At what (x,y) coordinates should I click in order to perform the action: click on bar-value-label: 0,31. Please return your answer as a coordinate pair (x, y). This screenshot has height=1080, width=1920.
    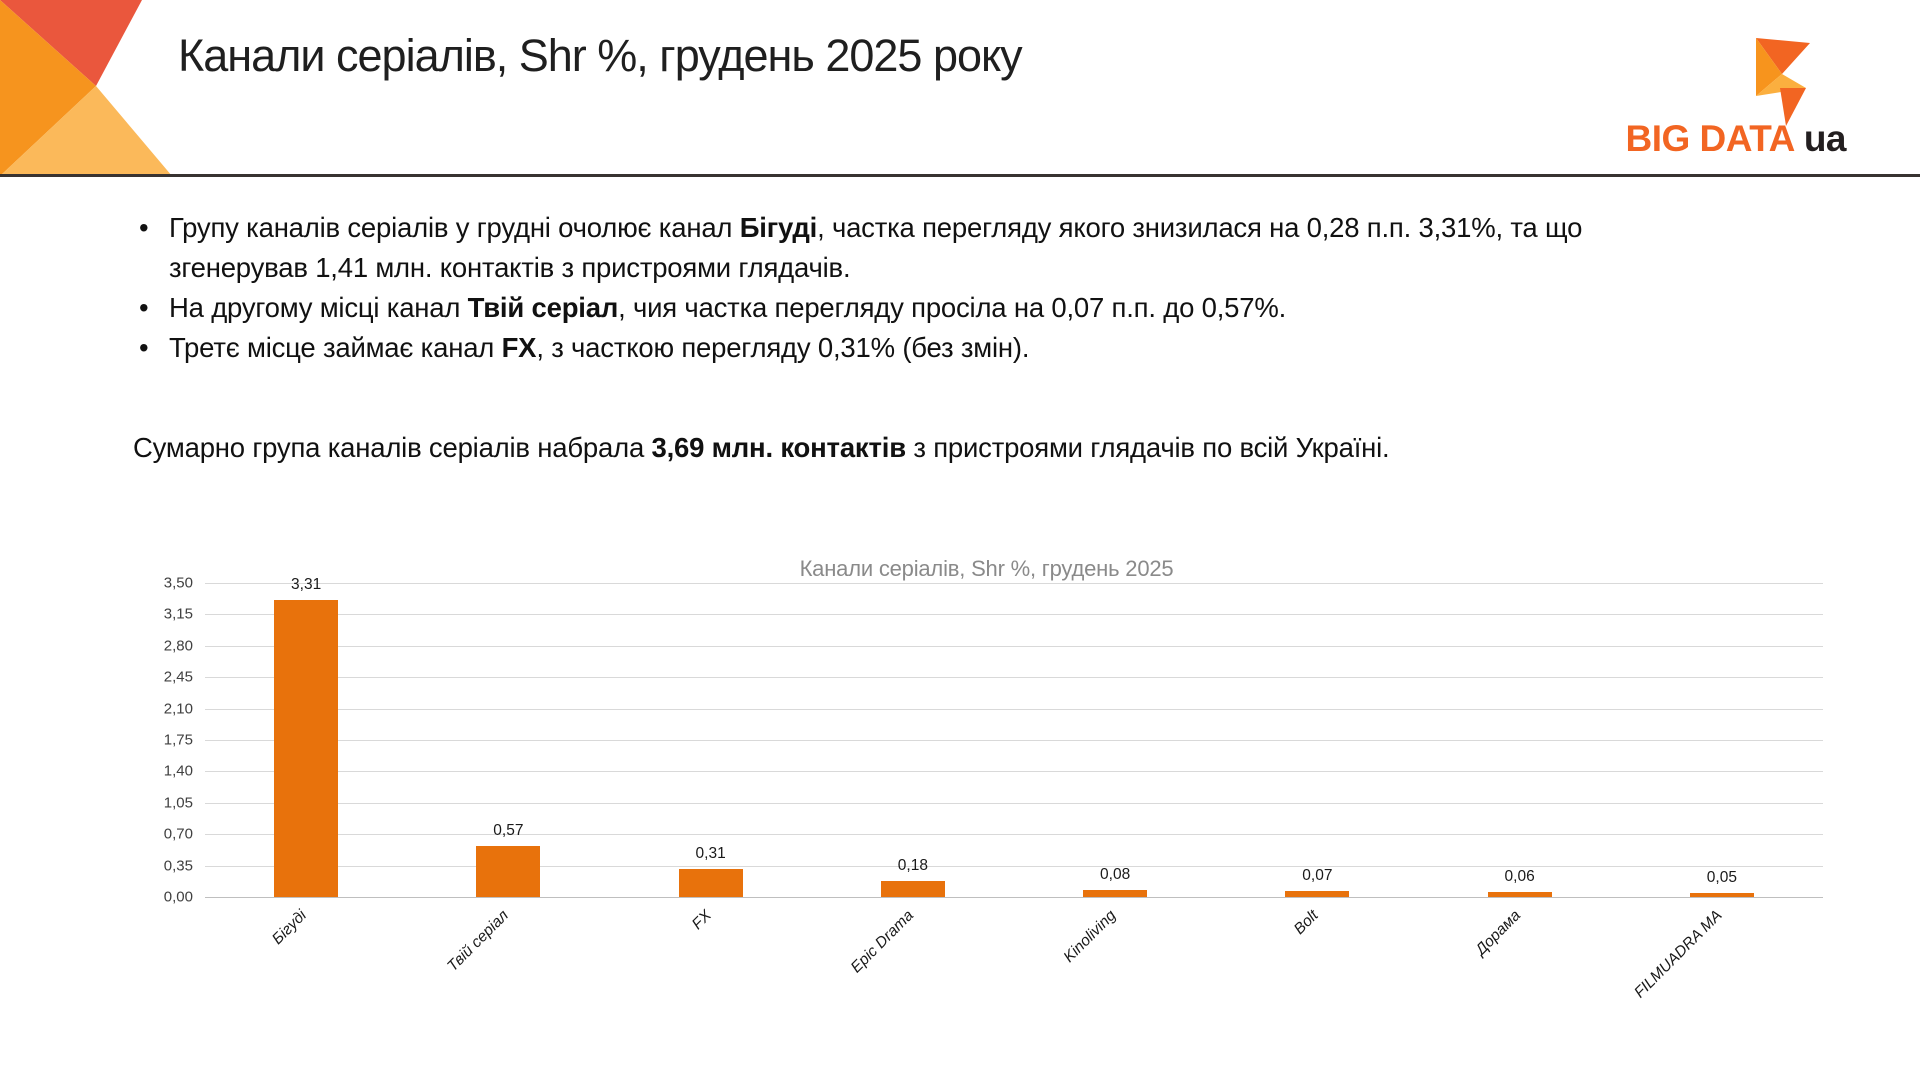
    Looking at the image, I should click on (710, 854).